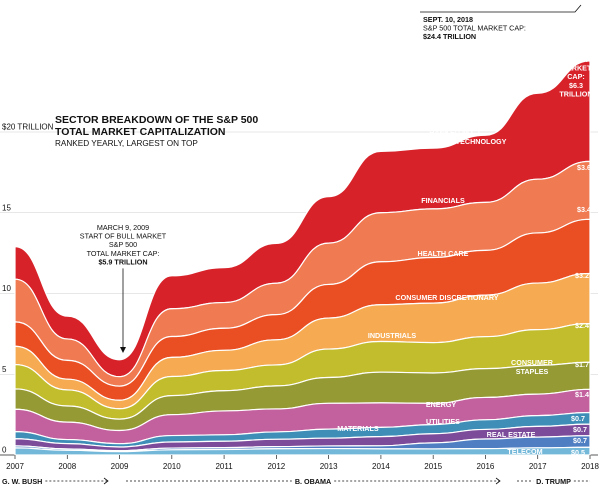 Image resolution: width=601 pixels, height=491 pixels. I want to click on bull-annotation-line: MARCH 9, 2009, so click(123, 227).